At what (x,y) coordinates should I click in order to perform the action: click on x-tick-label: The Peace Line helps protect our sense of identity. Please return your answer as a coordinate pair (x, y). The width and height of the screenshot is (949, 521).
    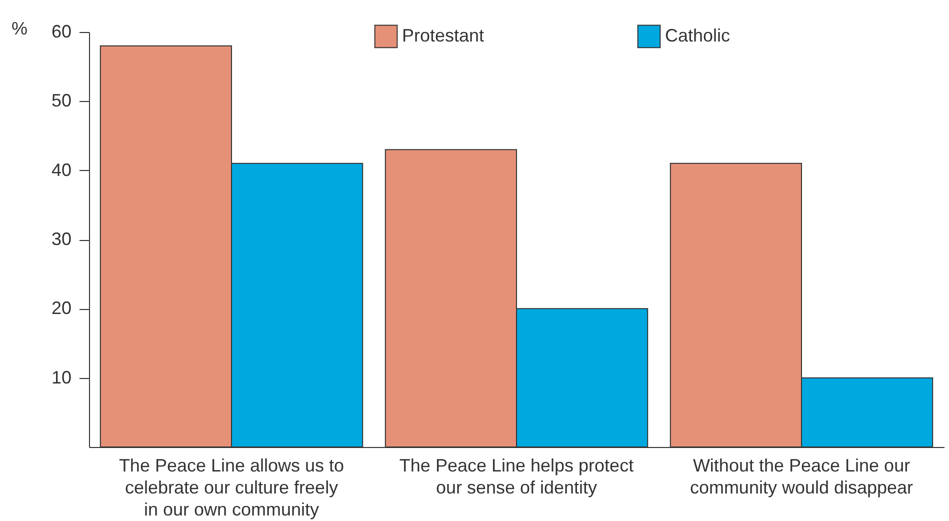
    Looking at the image, I should click on (516, 477).